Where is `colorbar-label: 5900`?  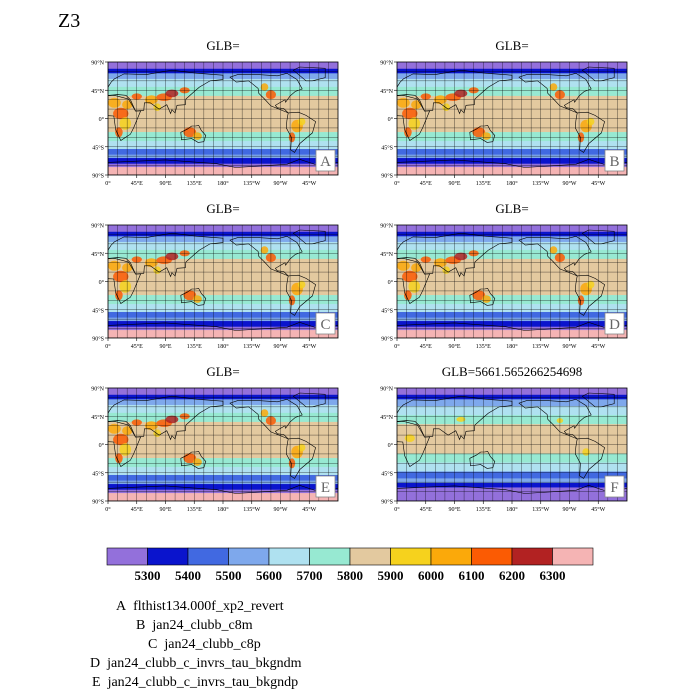
colorbar-label: 5900 is located at coordinates (391, 575).